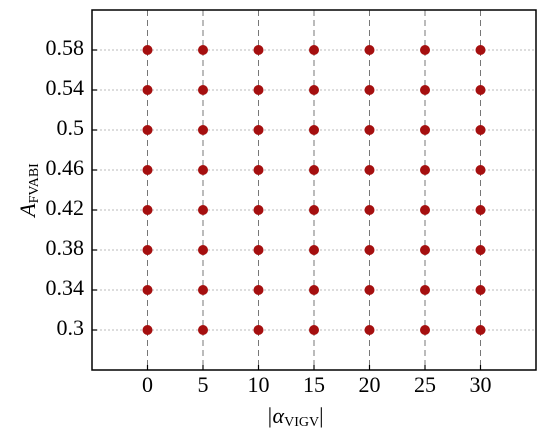  Describe the element at coordinates (481, 384) in the screenshot. I see `x-tick-label: 30` at that location.